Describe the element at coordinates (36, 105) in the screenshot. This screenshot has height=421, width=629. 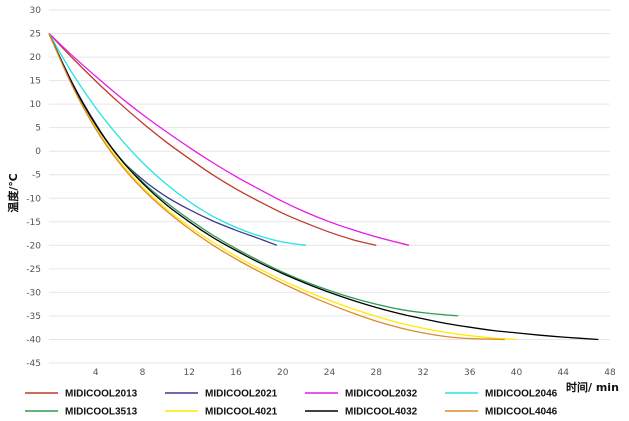
I see `y-tick-label: 10` at that location.